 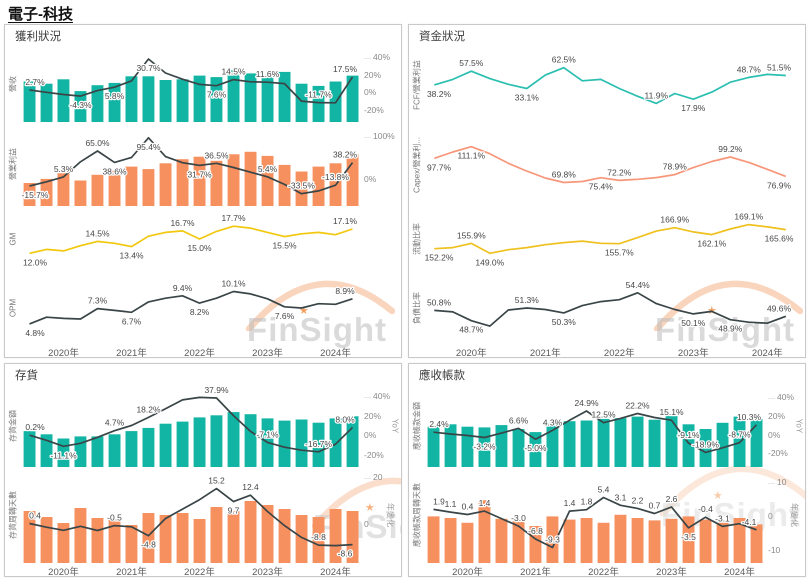 What do you see at coordinates (527, 300) in the screenshot?
I see `svg-text: 51.3%` at bounding box center [527, 300].